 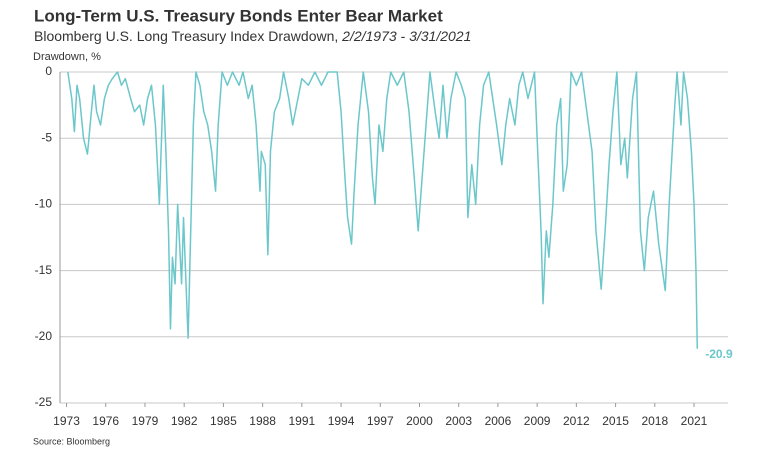 What do you see at coordinates (380, 421) in the screenshot?
I see `x-tick-label: 1997` at bounding box center [380, 421].